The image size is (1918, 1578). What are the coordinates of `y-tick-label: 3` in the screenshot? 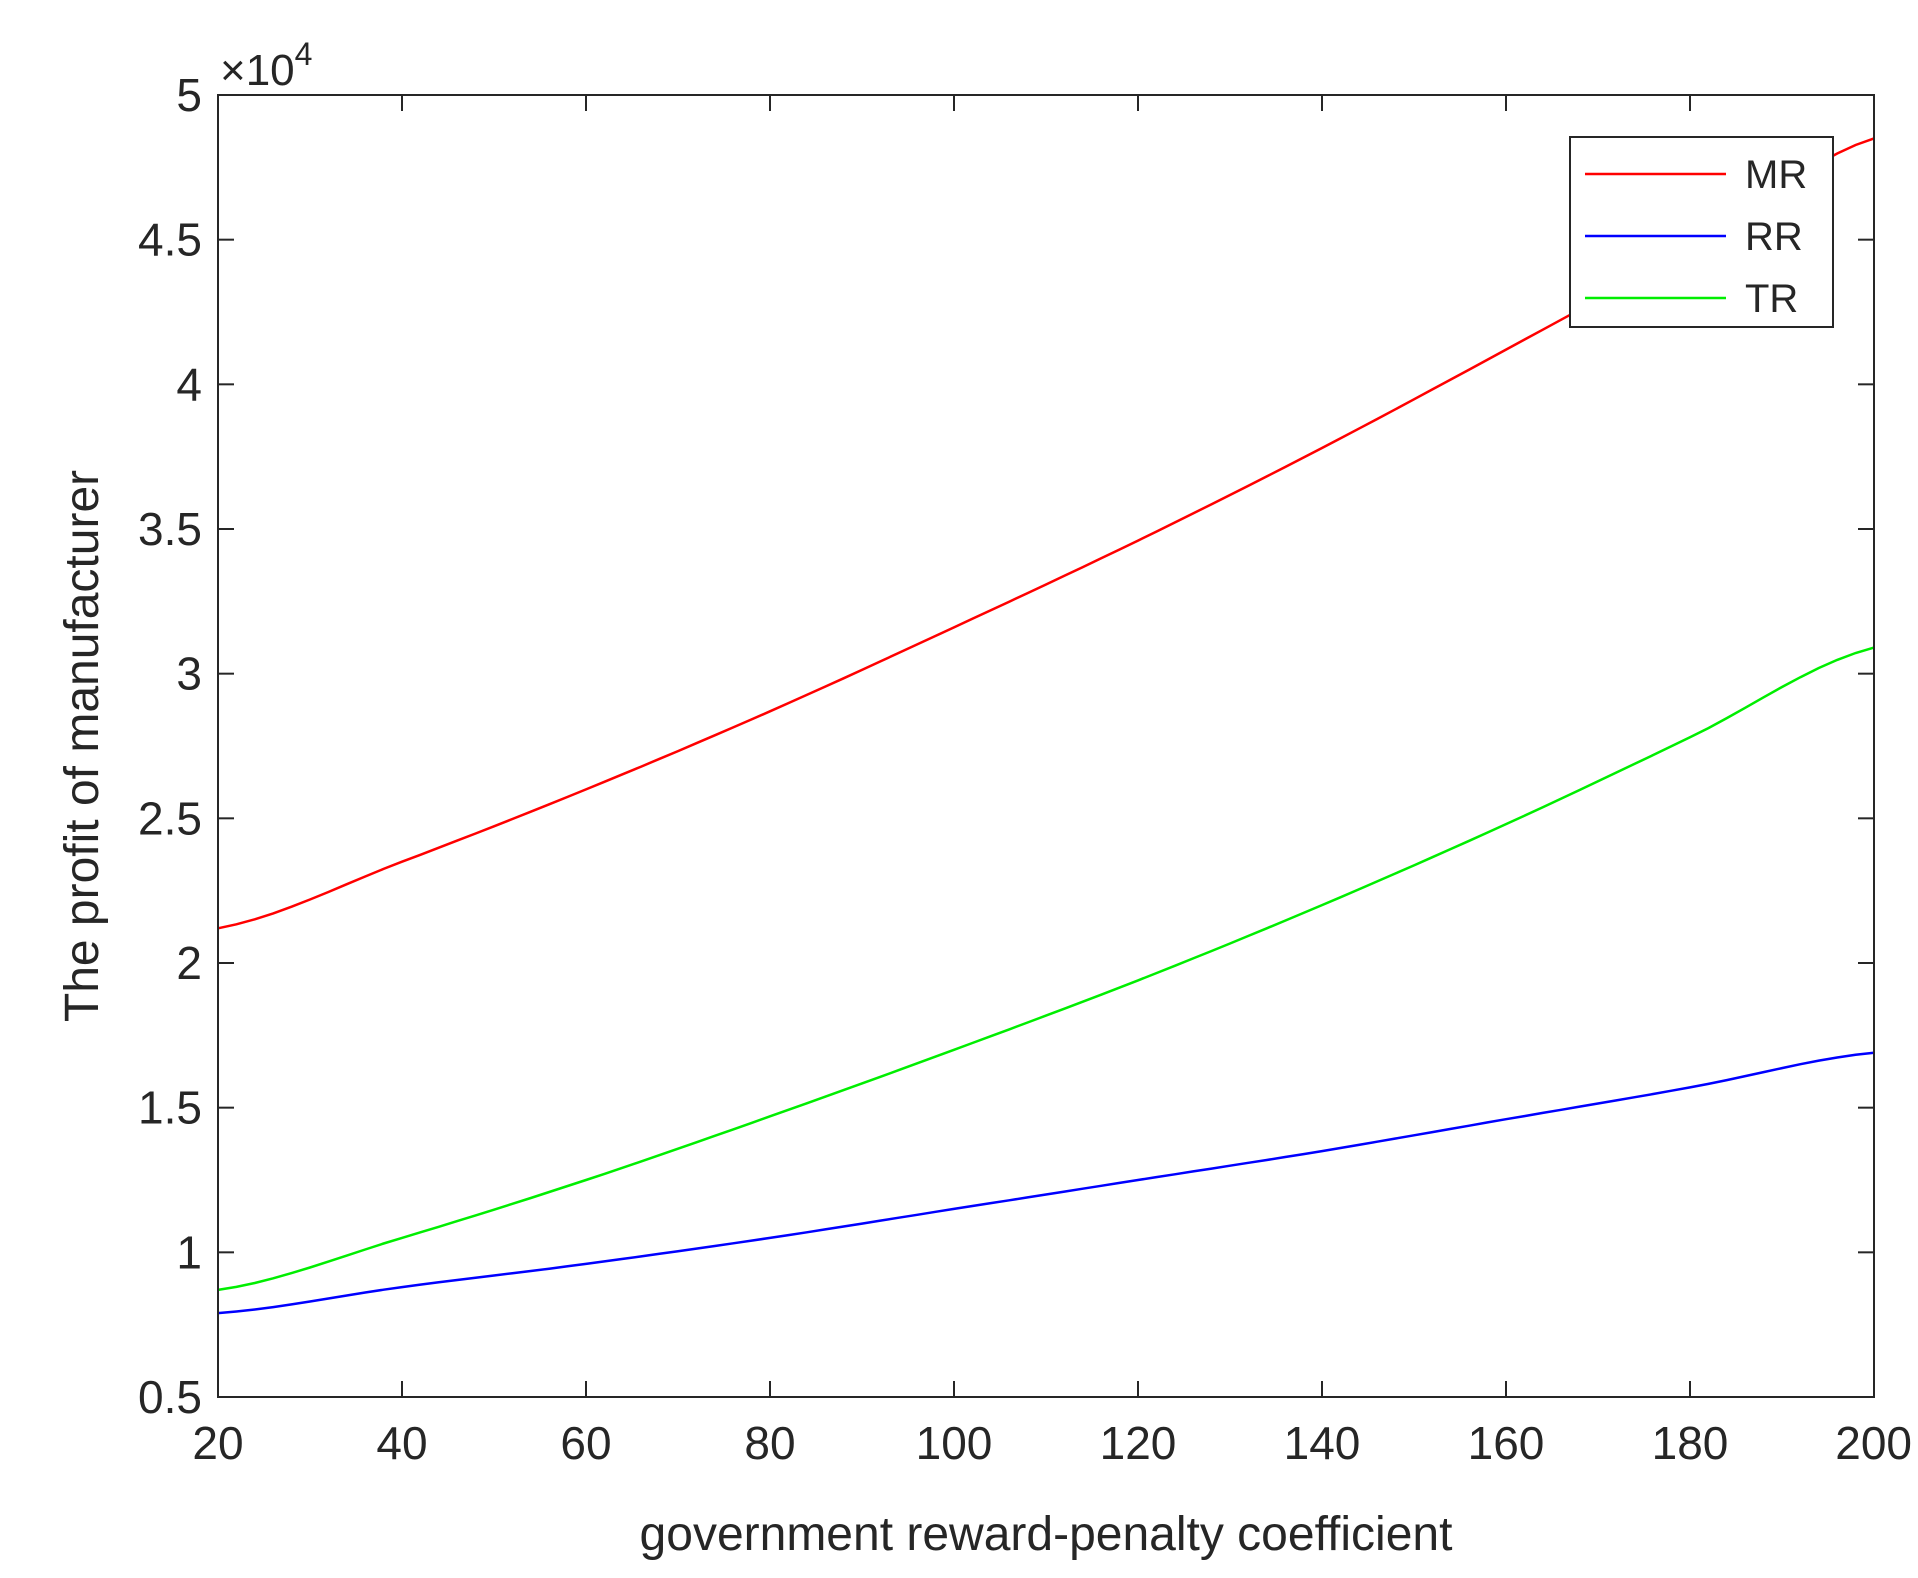 It's located at (189, 674).